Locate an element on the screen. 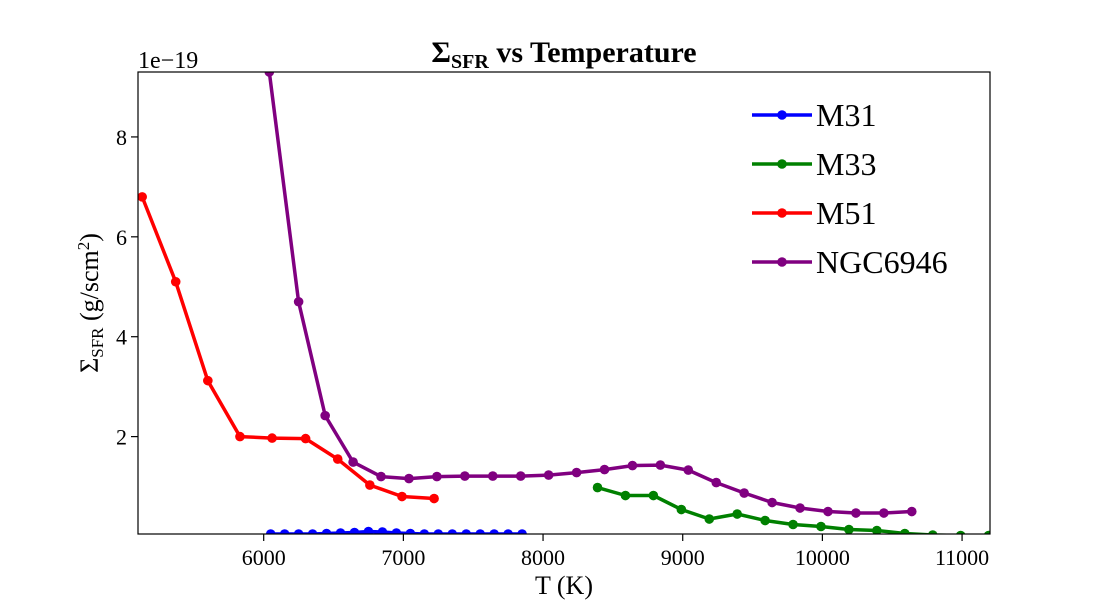 Image resolution: width=1100 pixels, height=600 pixels. legend-label: NGC6946 is located at coordinates (882, 262).